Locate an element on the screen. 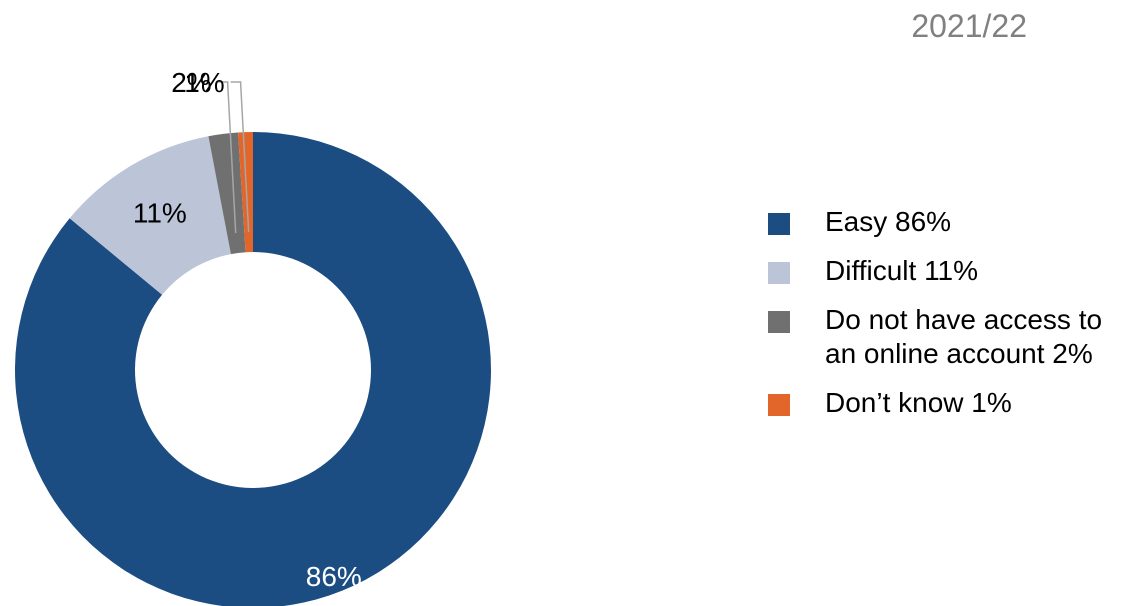  legend-item-0: Easy 86% is located at coordinates (953, 222).